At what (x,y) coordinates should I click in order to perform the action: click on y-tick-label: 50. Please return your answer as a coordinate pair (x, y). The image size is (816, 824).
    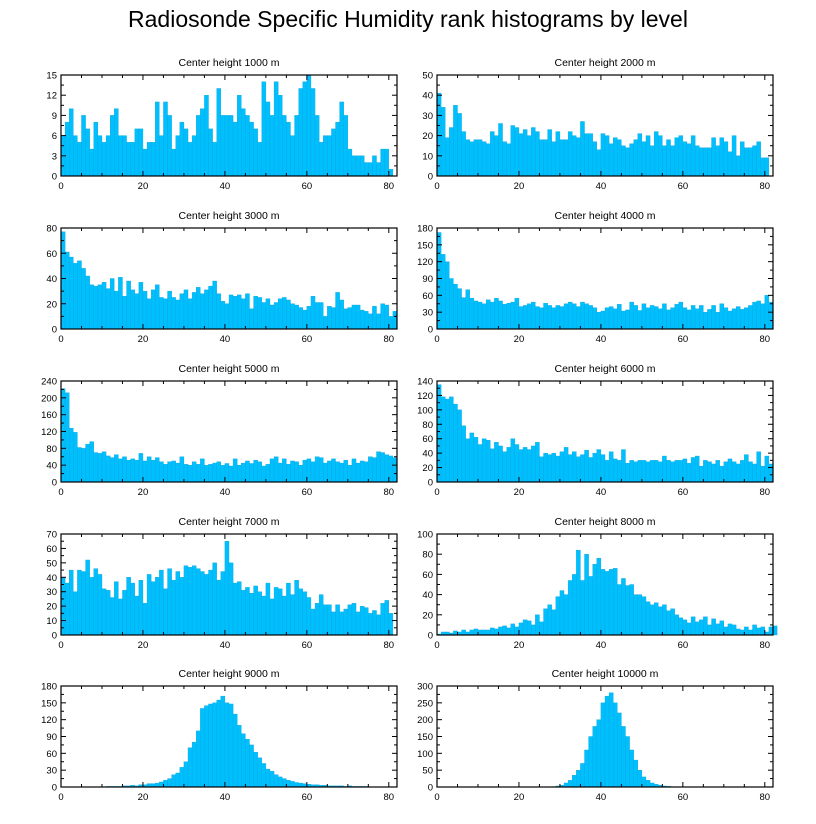
    Looking at the image, I should click on (427, 76).